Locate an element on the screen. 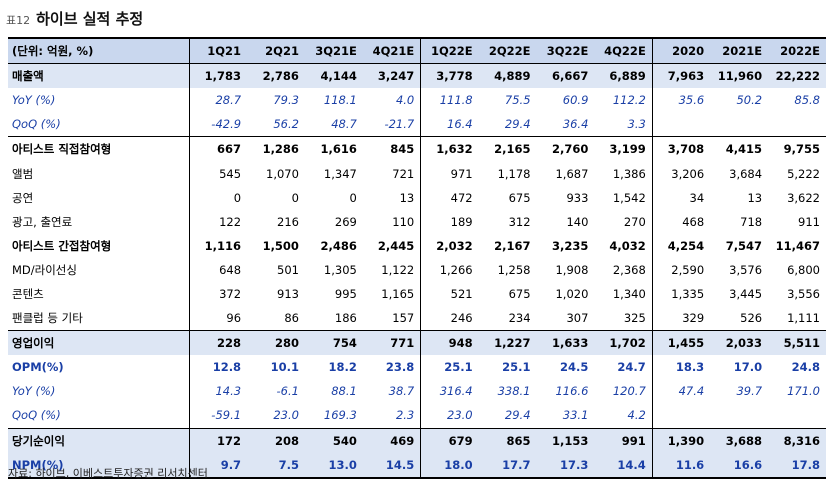 The height and width of the screenshot is (486, 831). table-cell: 1,020 is located at coordinates (572, 293).